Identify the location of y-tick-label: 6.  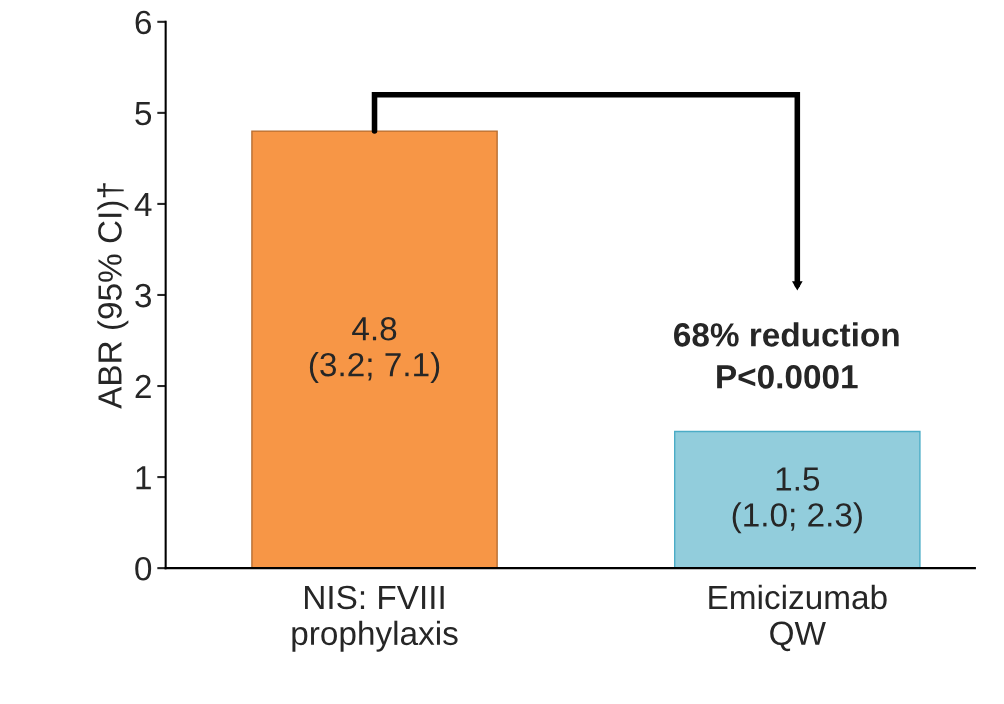
(143, 22).